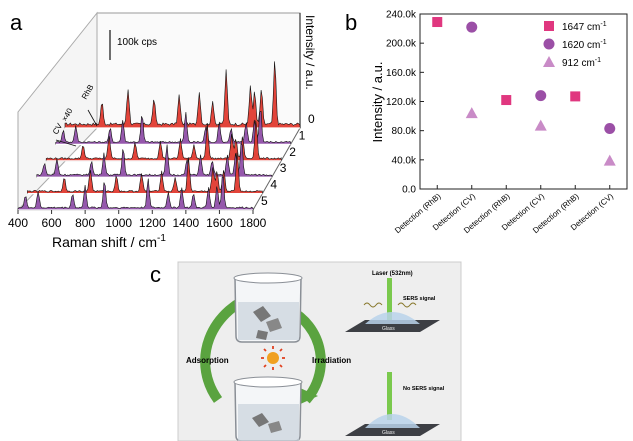  Describe the element at coordinates (389, 396) in the screenshot. I see `laser-beam-bottom` at that location.